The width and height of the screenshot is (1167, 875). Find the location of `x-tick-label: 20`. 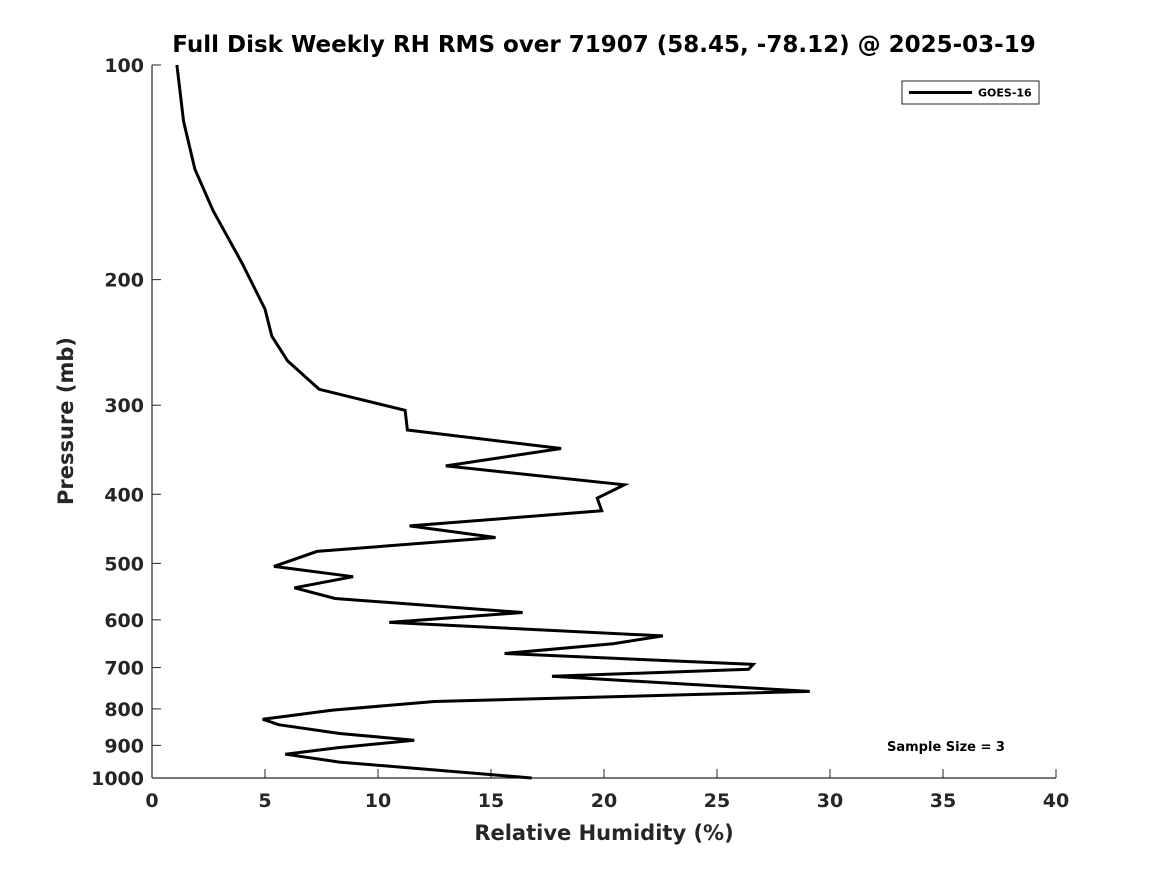

x-tick-label: 20 is located at coordinates (604, 801).